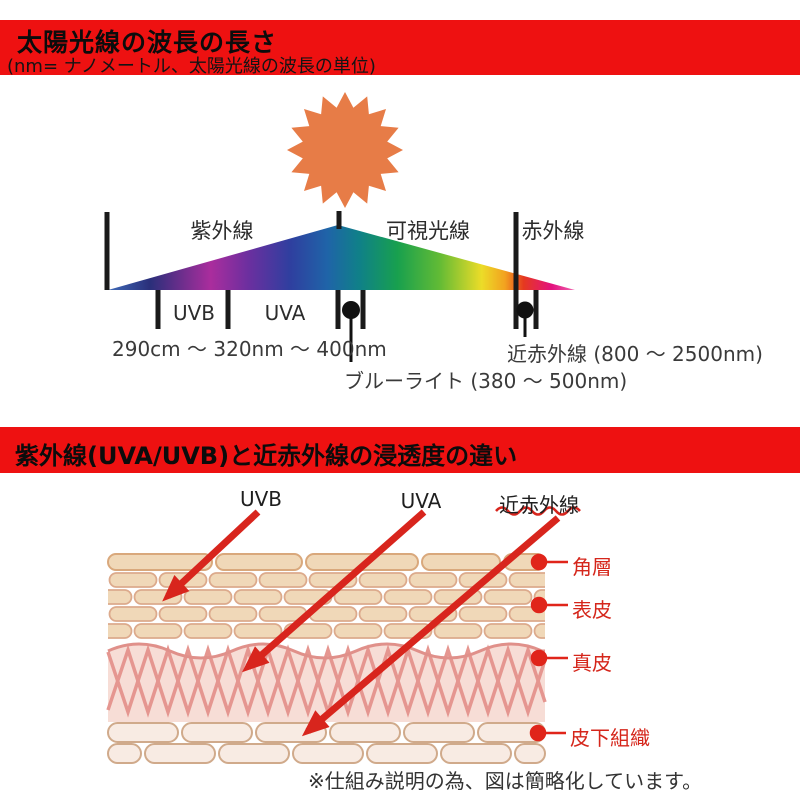  What do you see at coordinates (553, 231) in the screenshot?
I see `band-label-infrared: 赤外線` at bounding box center [553, 231].